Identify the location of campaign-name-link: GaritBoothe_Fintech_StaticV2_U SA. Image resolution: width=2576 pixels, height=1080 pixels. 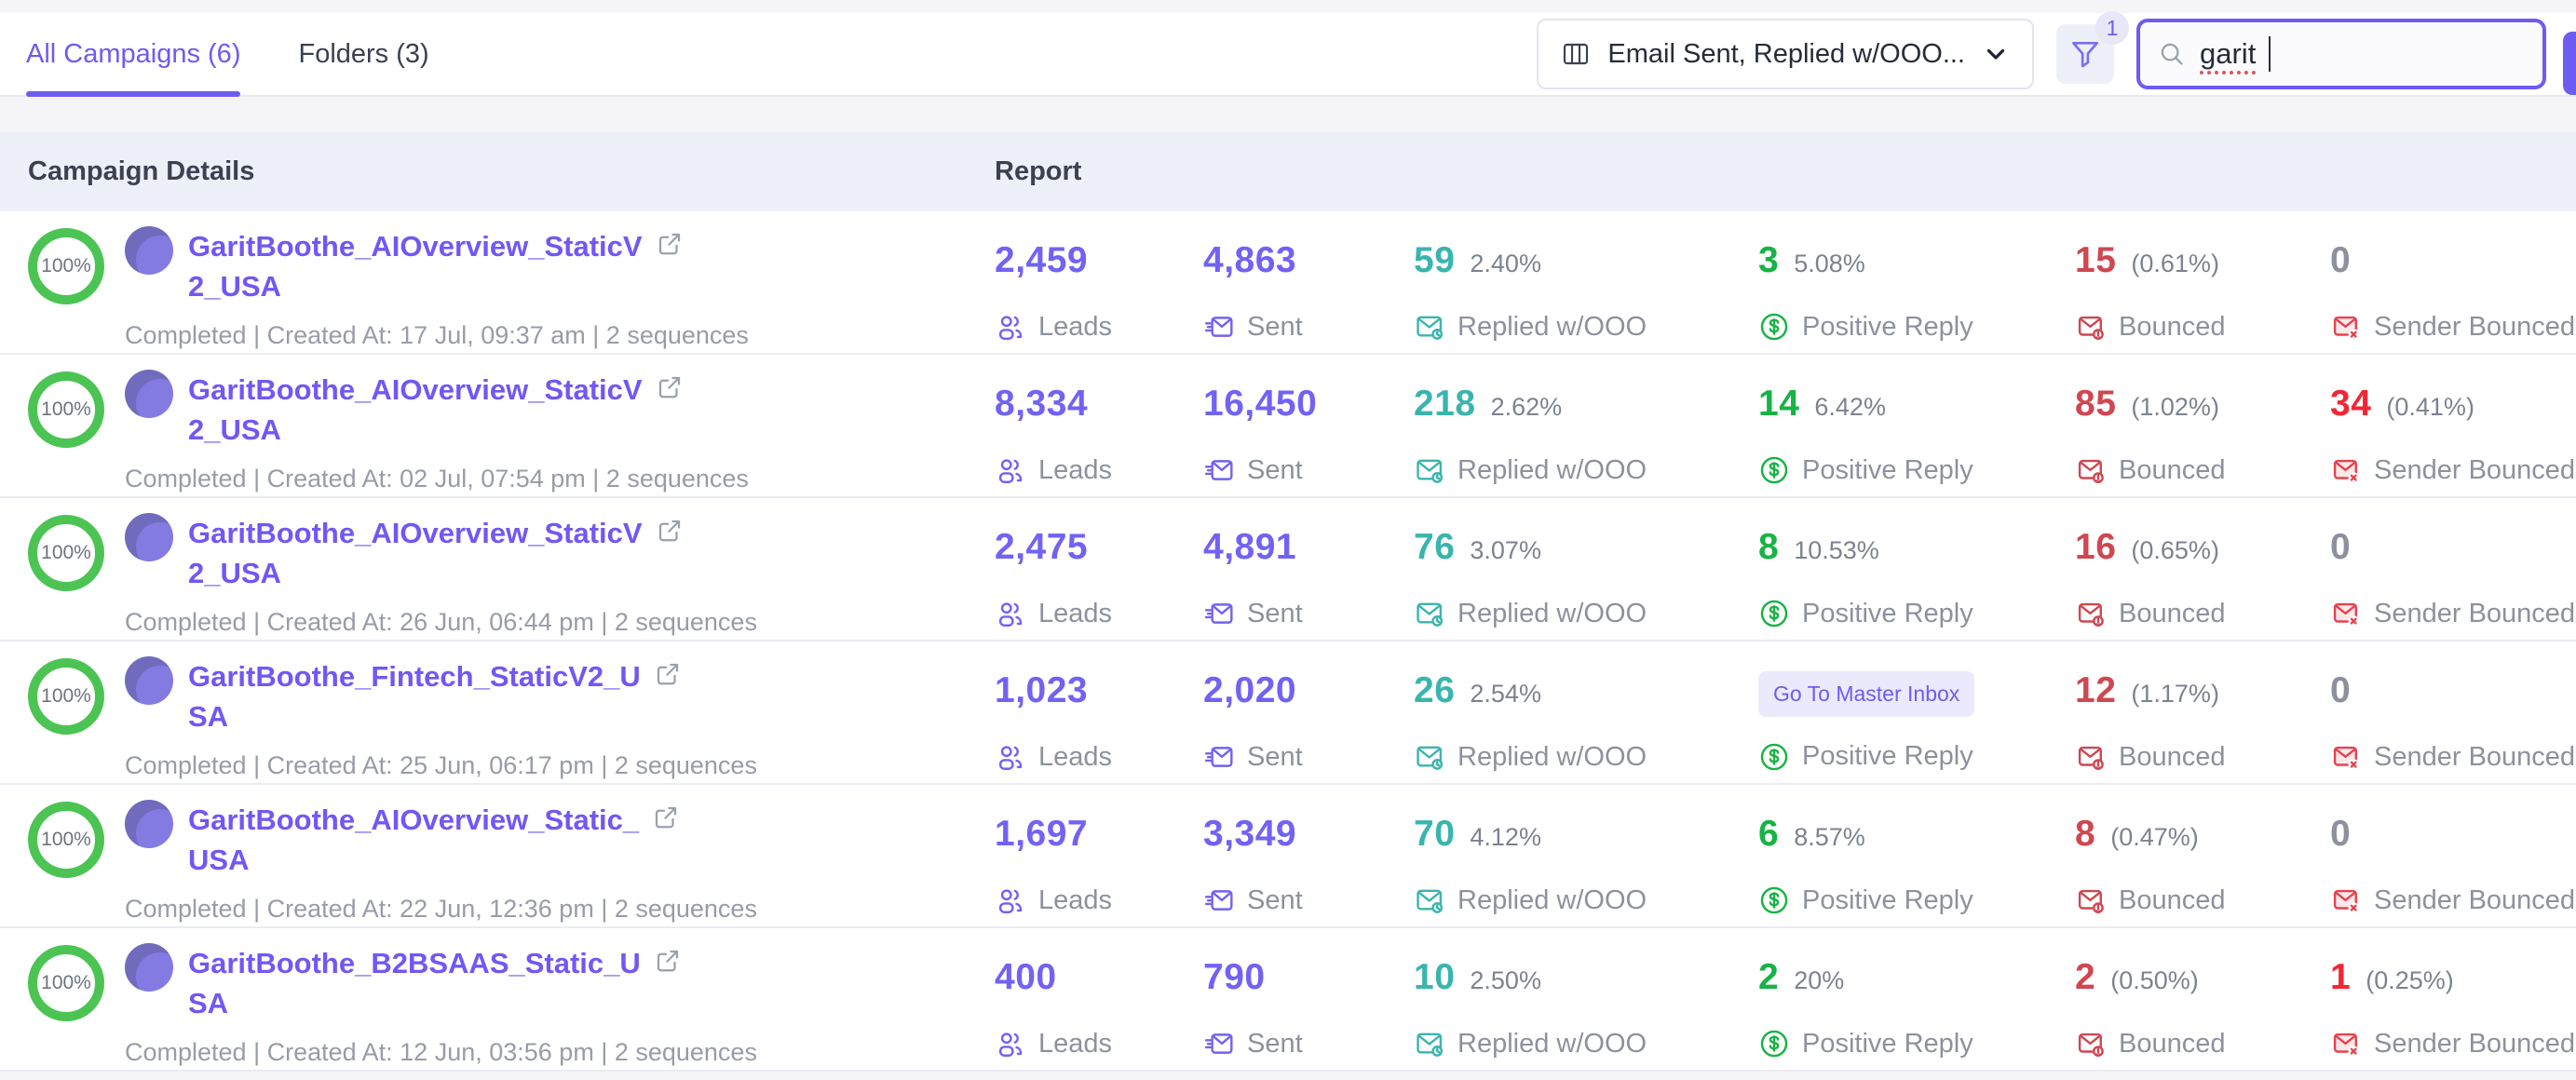
(414, 697).